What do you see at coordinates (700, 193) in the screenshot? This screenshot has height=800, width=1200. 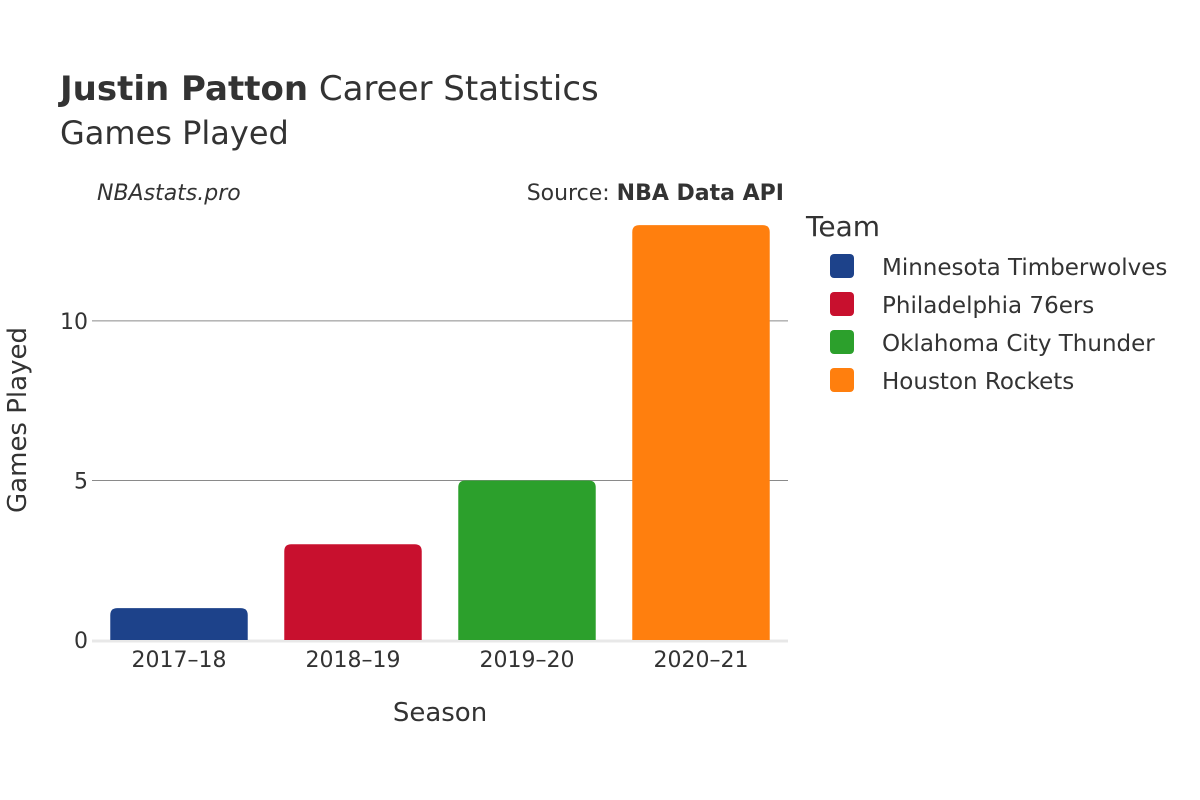 I see `source-name: NBA Data API` at bounding box center [700, 193].